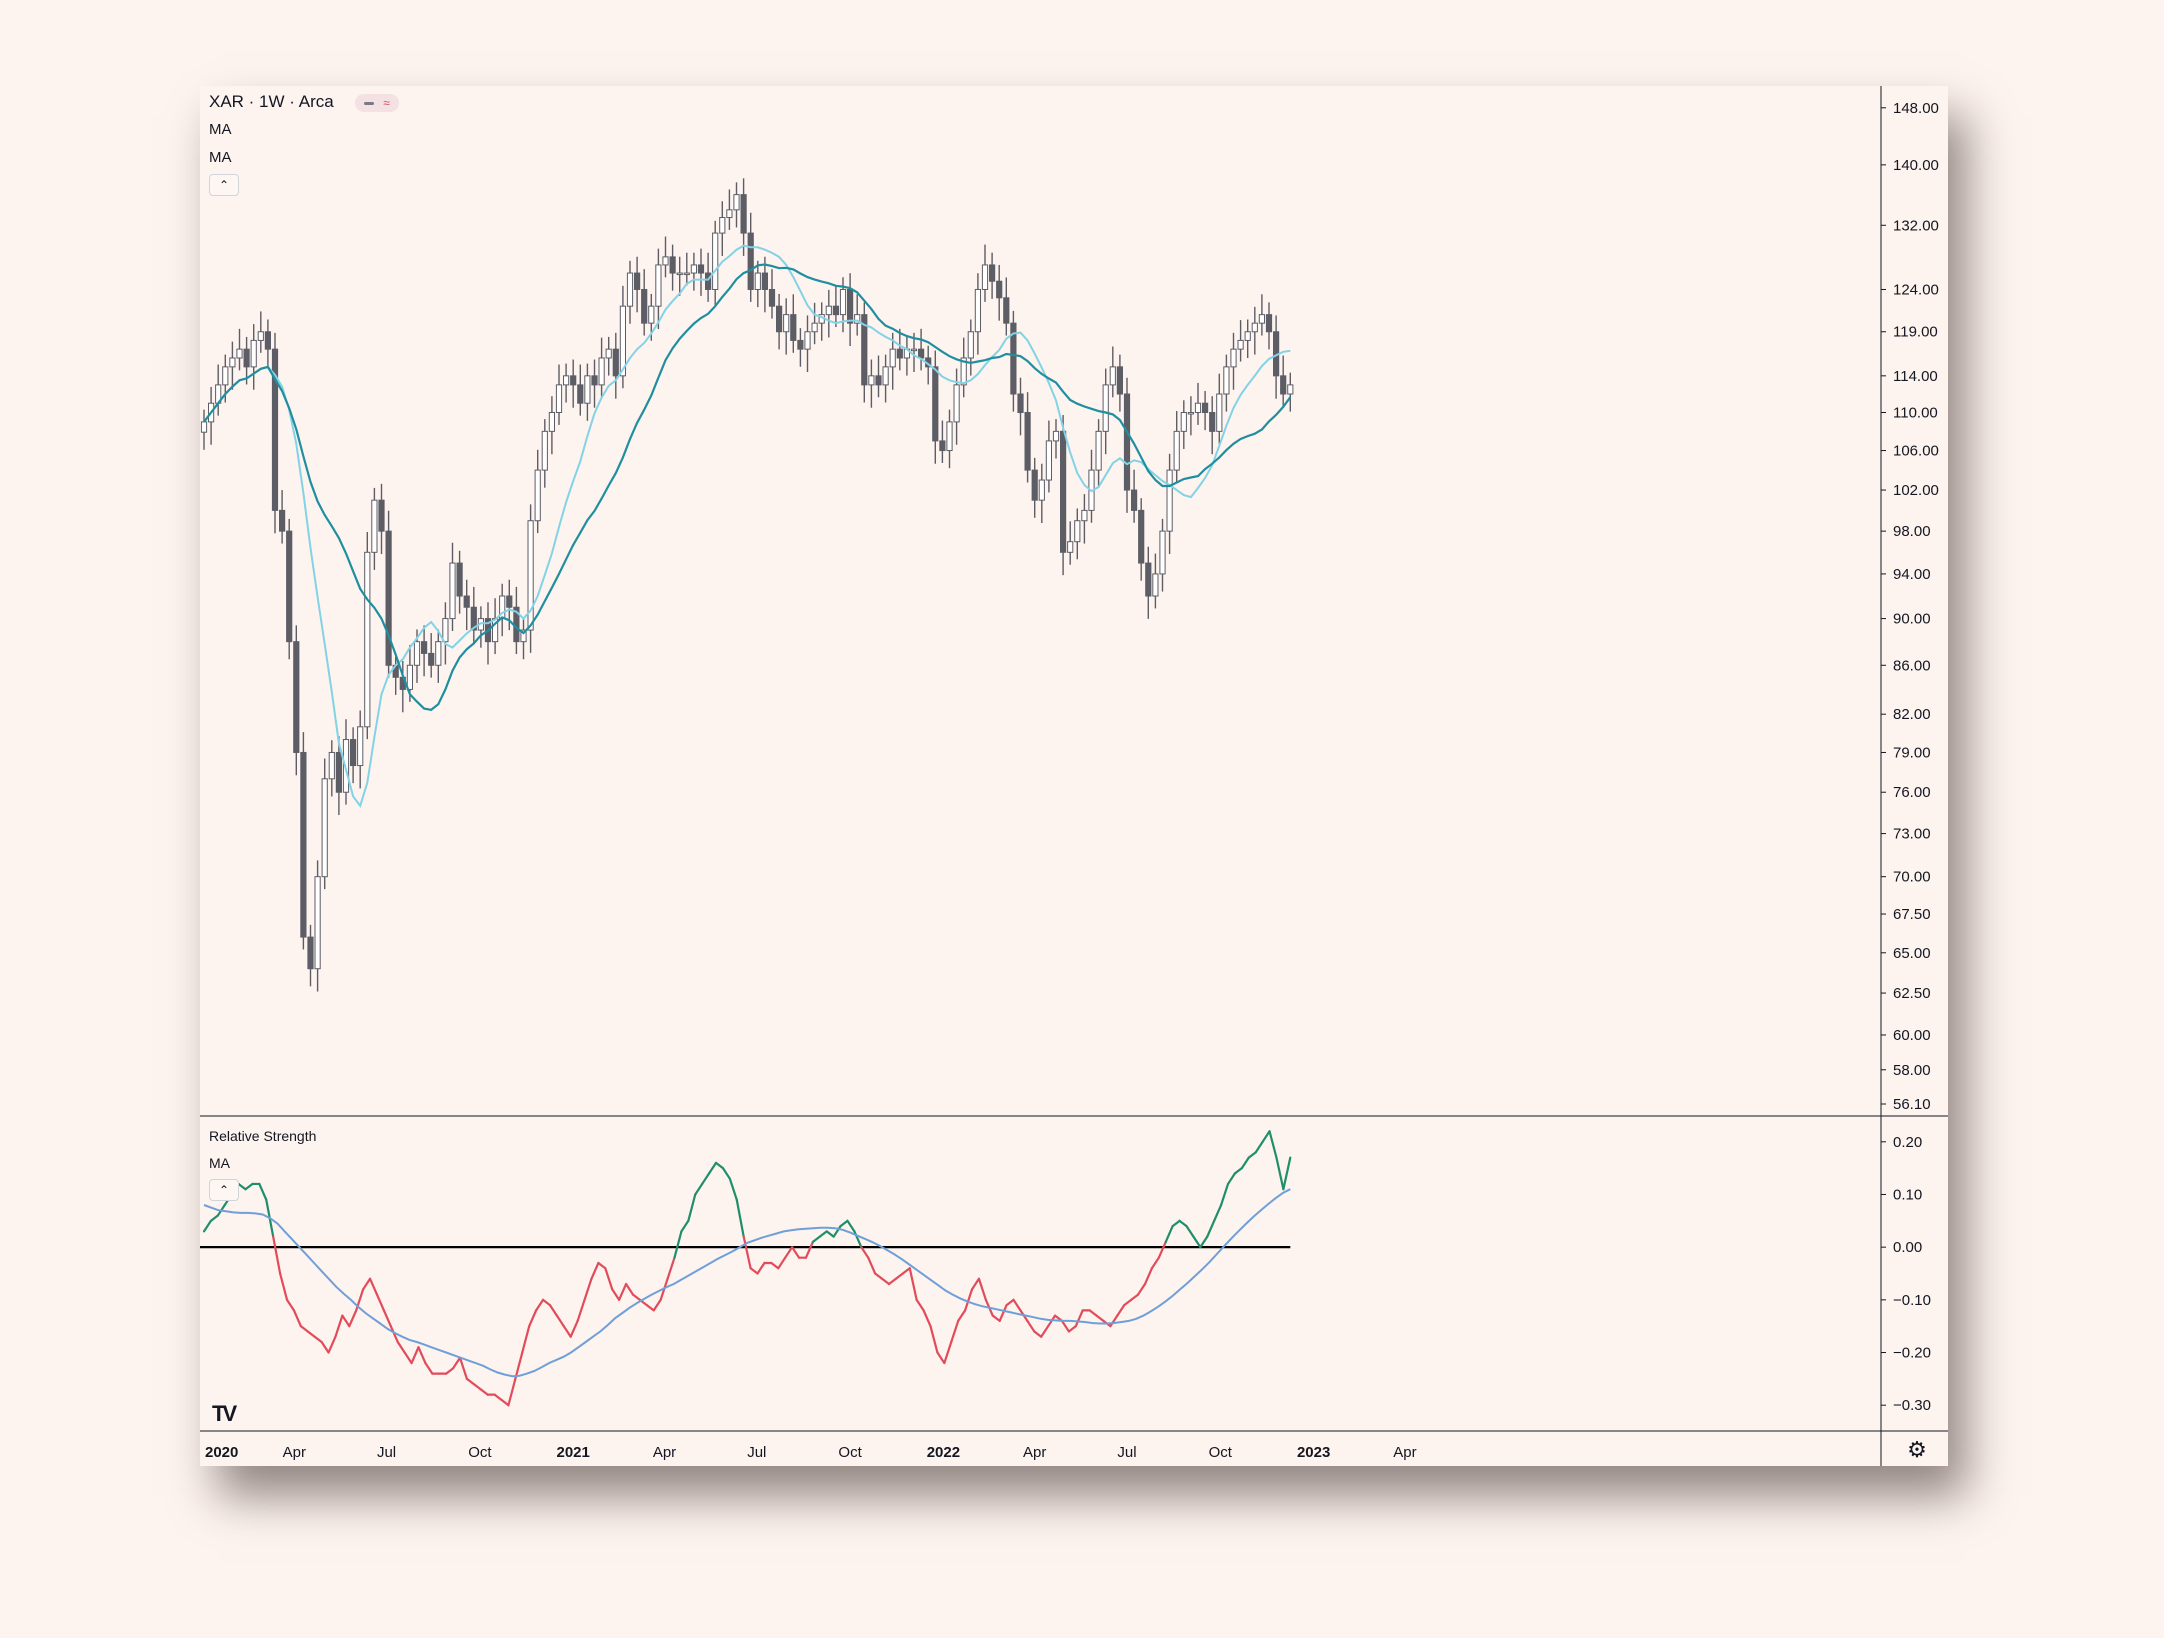 Image resolution: width=2164 pixels, height=1638 pixels. What do you see at coordinates (220, 129) in the screenshot?
I see `ma-legend-1: MA` at bounding box center [220, 129].